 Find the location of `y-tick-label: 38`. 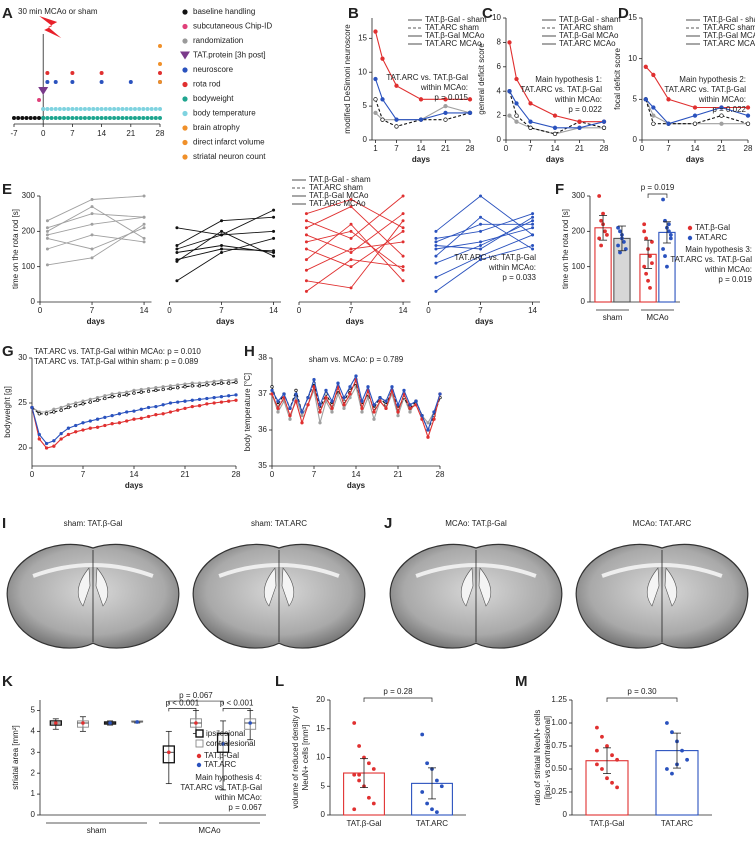

y-tick-label: 38 is located at coordinates (262, 357).